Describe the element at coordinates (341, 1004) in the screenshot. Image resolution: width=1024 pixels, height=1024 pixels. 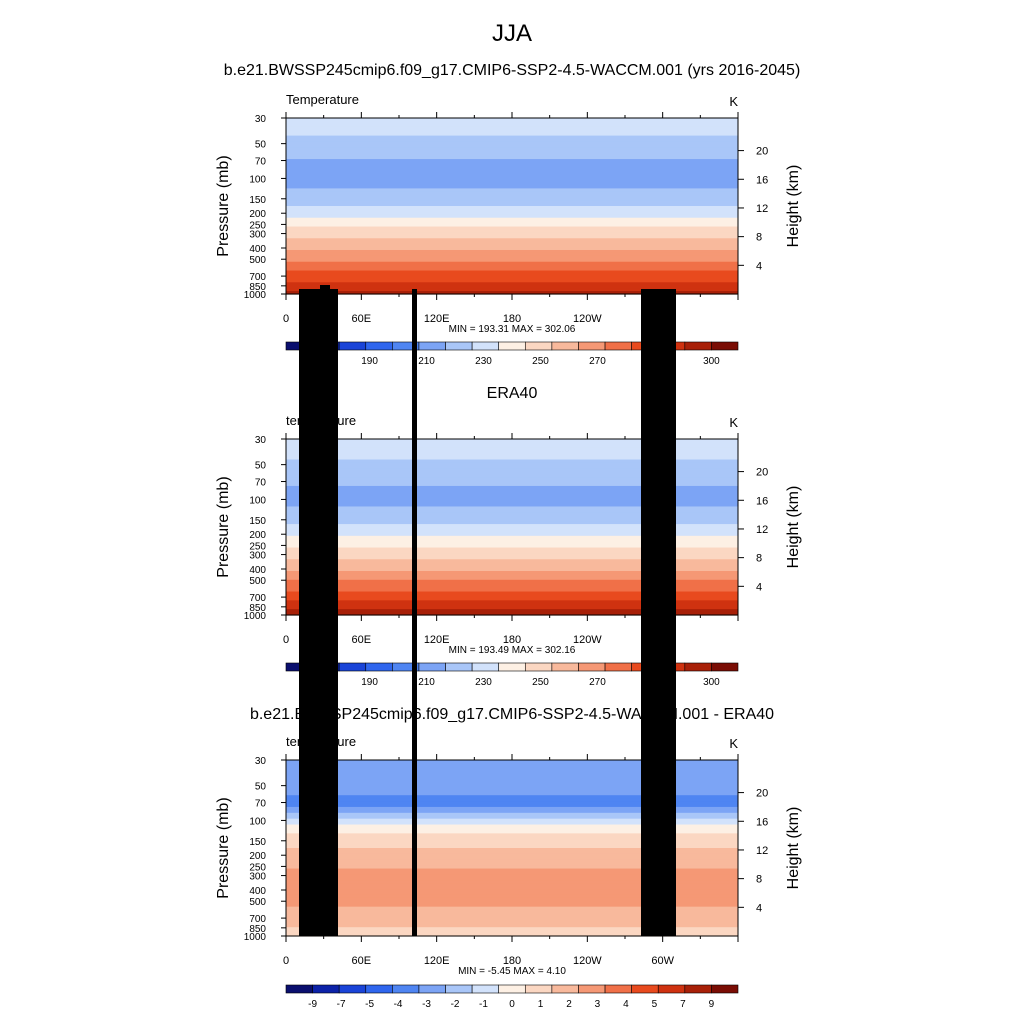
I see `colorbar-label: -7` at that location.